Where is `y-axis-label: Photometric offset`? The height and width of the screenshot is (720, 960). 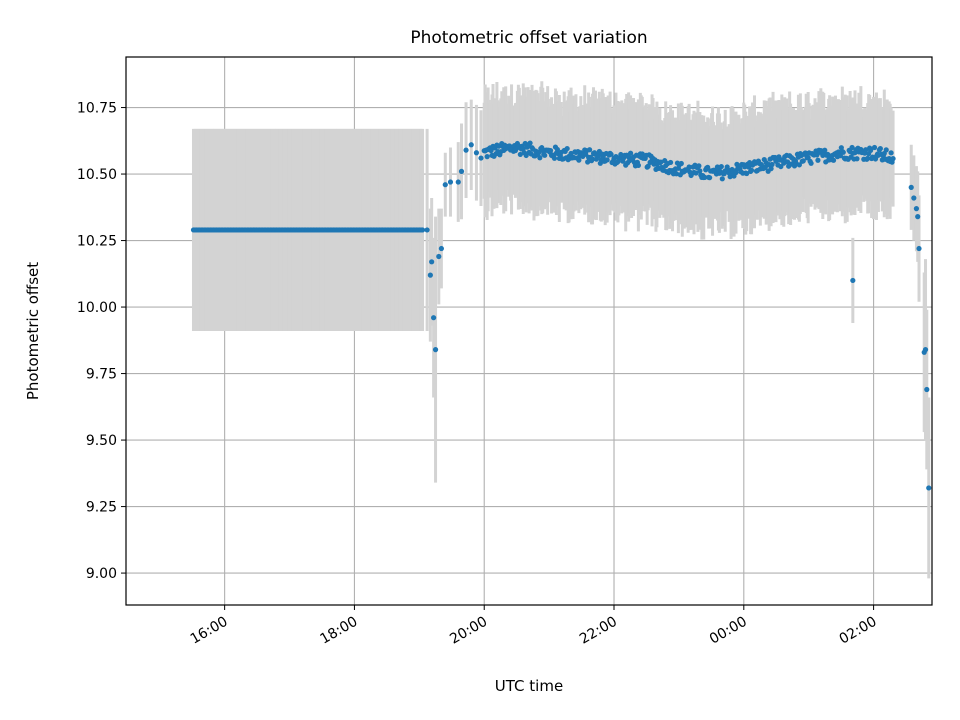 y-axis-label: Photometric offset is located at coordinates (33, 331).